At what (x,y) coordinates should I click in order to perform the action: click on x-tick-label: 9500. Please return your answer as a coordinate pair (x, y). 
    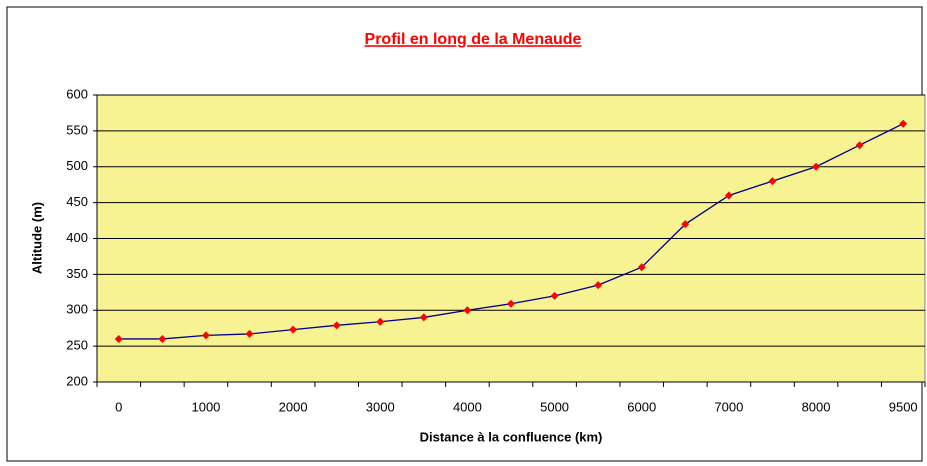
    Looking at the image, I should click on (903, 406).